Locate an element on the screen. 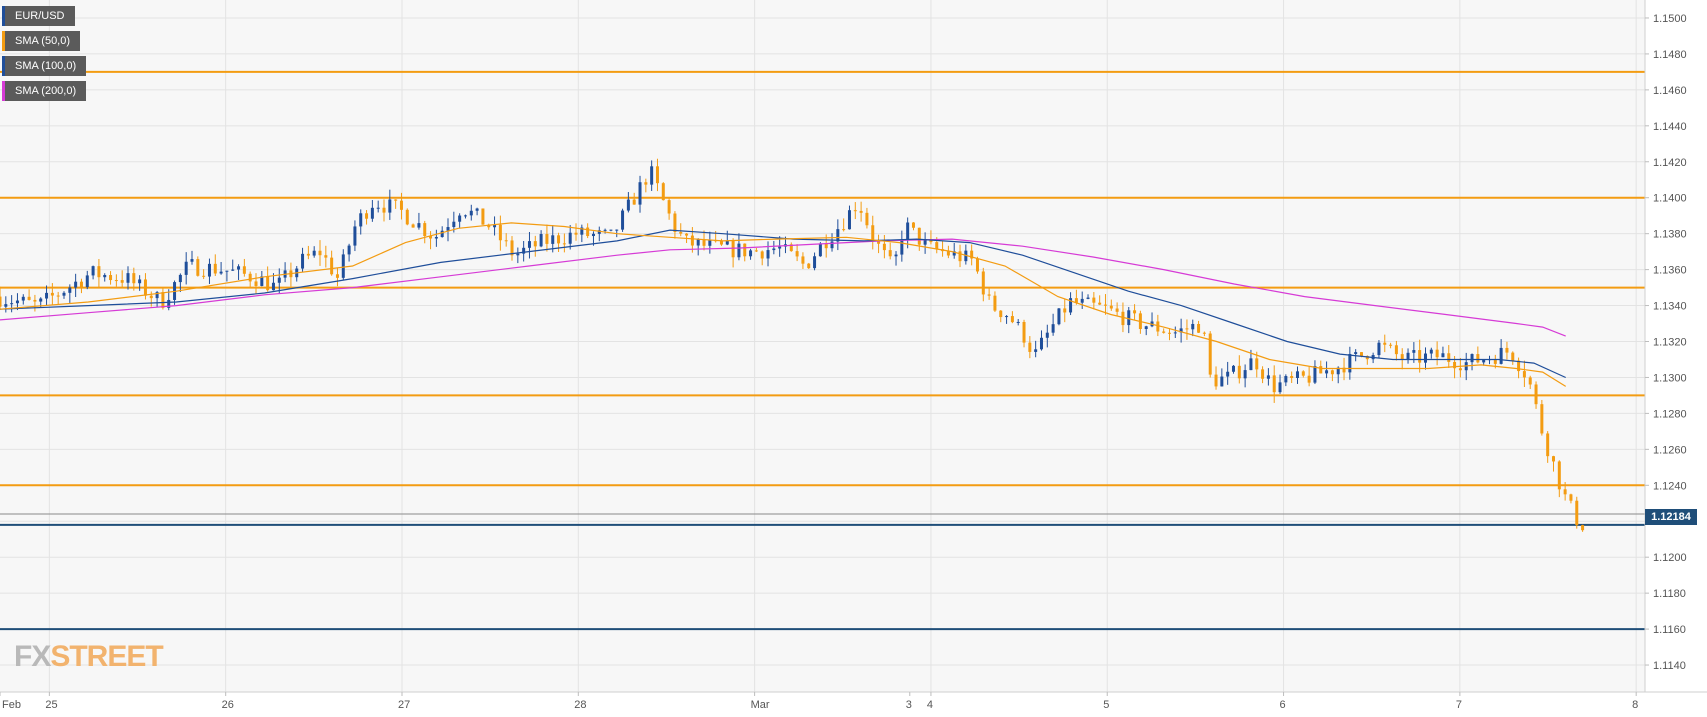 Image resolution: width=1707 pixels, height=717 pixels. x-tick-label: 5 is located at coordinates (1106, 705).